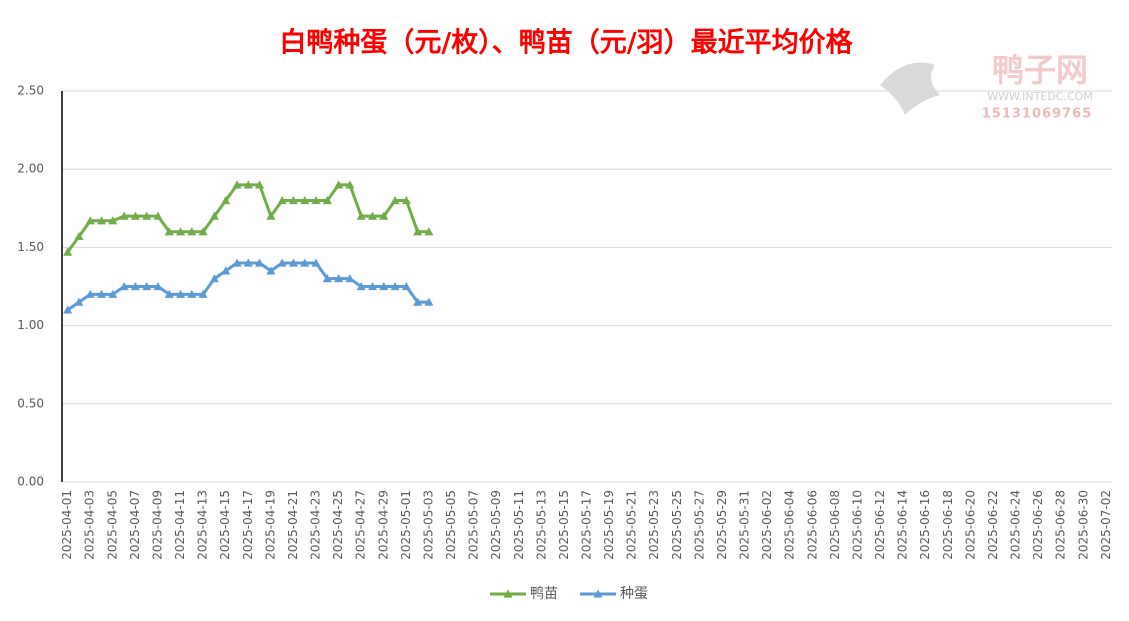 Image resolution: width=1129 pixels, height=621 pixels. Describe the element at coordinates (910, 88) in the screenshot. I see `watermark-logo` at that location.